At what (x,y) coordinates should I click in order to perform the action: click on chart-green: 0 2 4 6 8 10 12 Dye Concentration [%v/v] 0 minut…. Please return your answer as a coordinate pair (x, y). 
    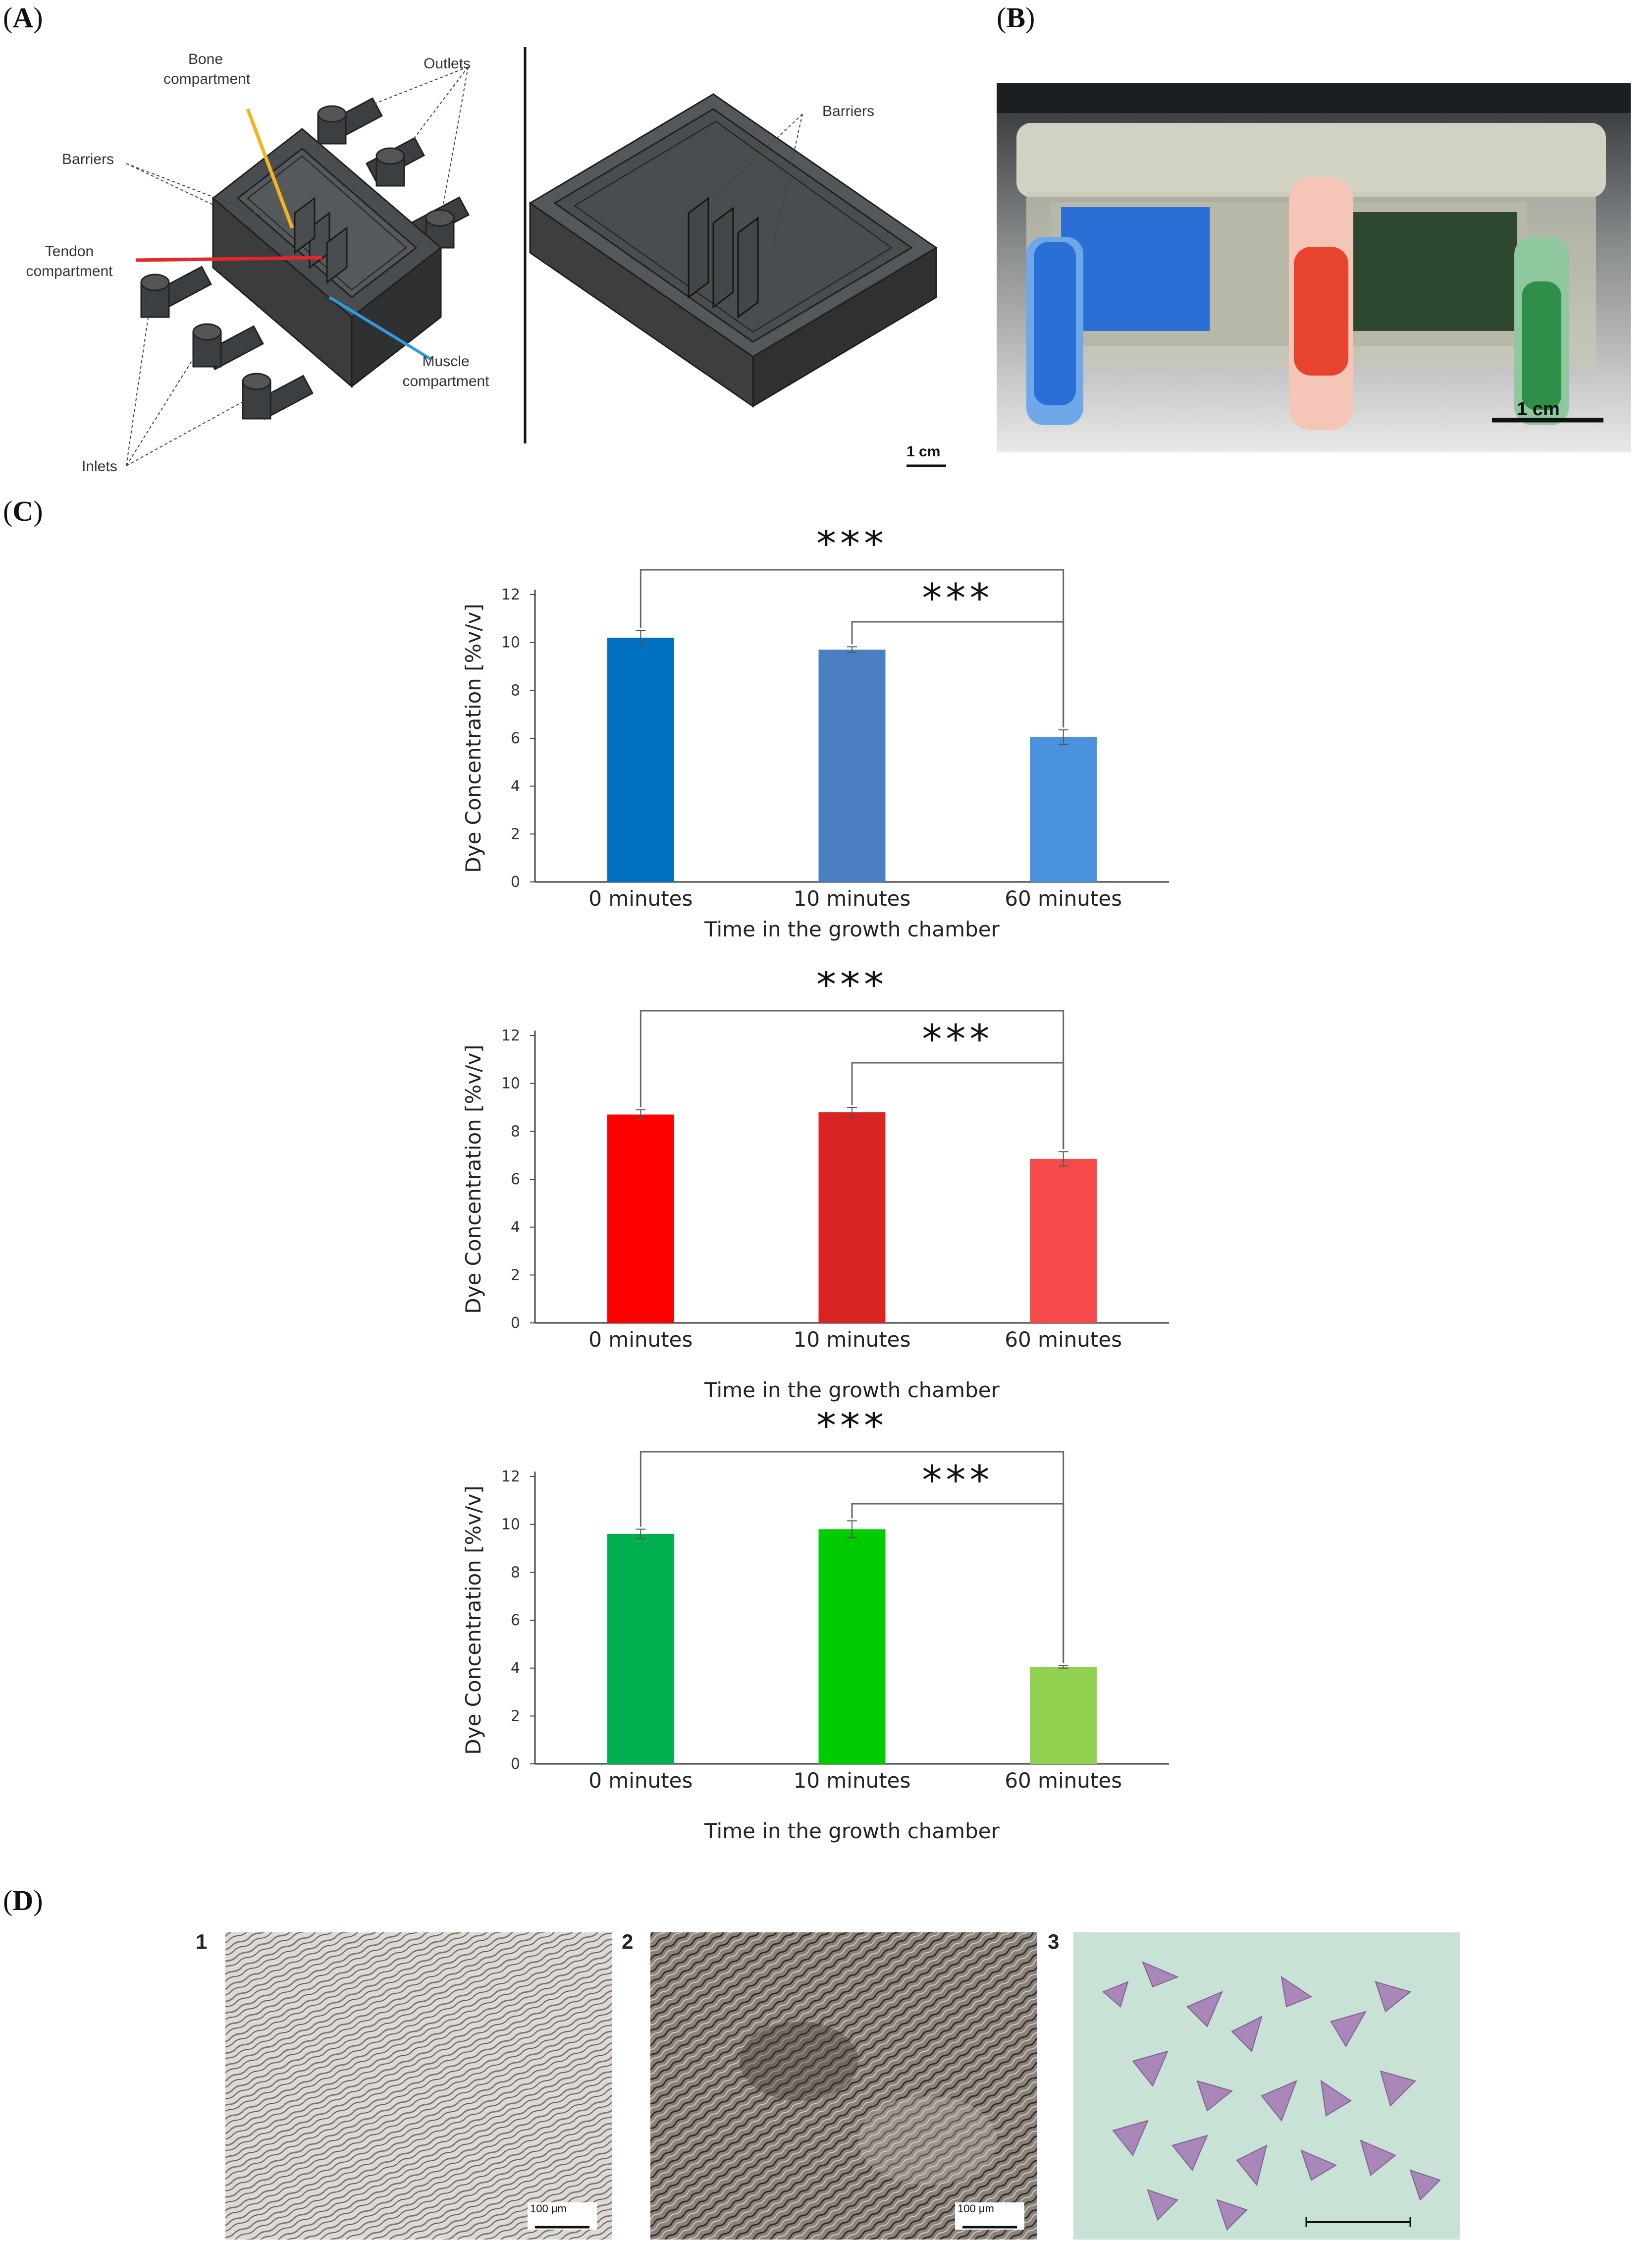
    Looking at the image, I should click on (812, 1627).